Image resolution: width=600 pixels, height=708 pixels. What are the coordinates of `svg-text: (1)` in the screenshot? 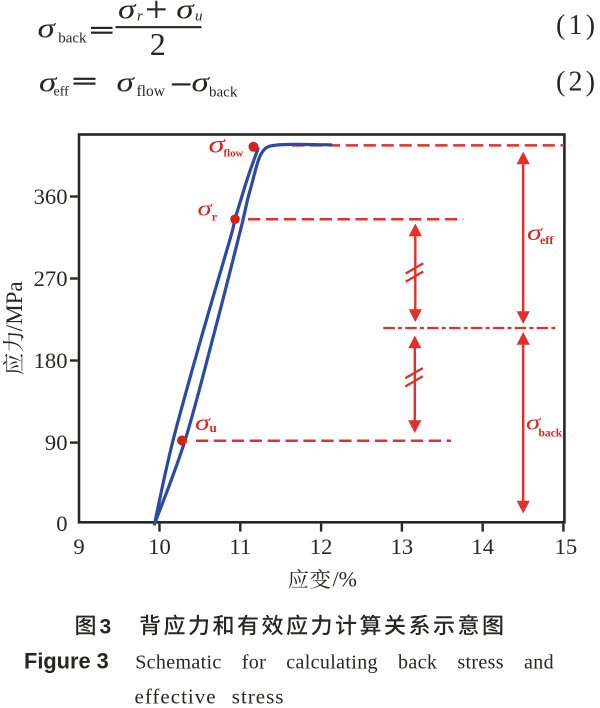 It's located at (577, 25).